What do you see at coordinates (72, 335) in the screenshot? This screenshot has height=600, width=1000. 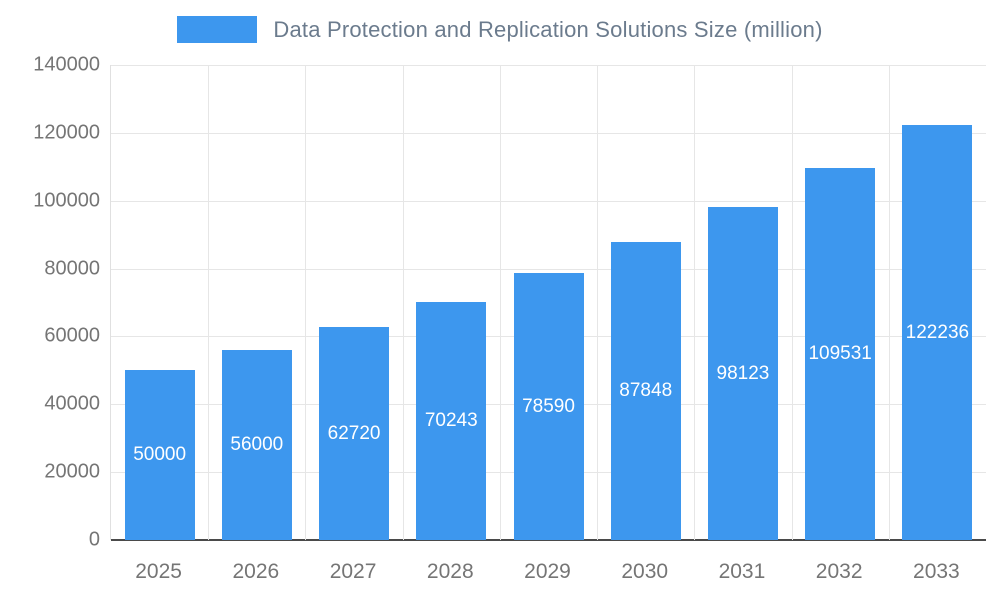 I see `y-axis-tick-label: 60000` at bounding box center [72, 335].